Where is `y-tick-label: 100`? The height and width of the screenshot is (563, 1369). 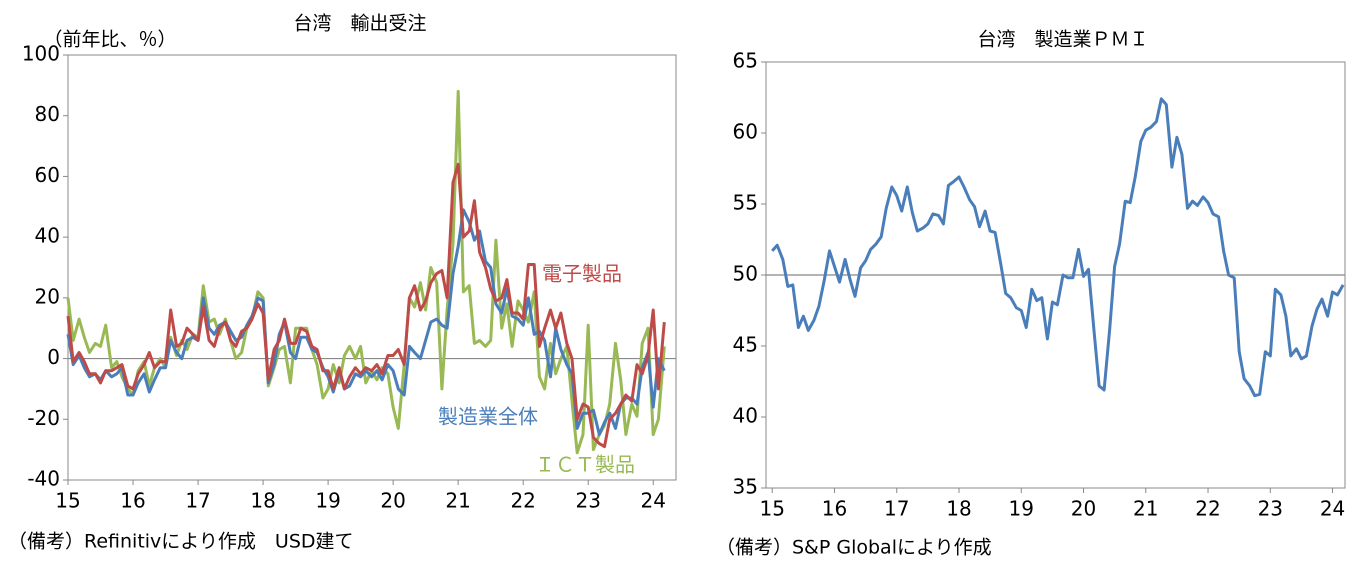
y-tick-label: 100 is located at coordinates (41, 54).